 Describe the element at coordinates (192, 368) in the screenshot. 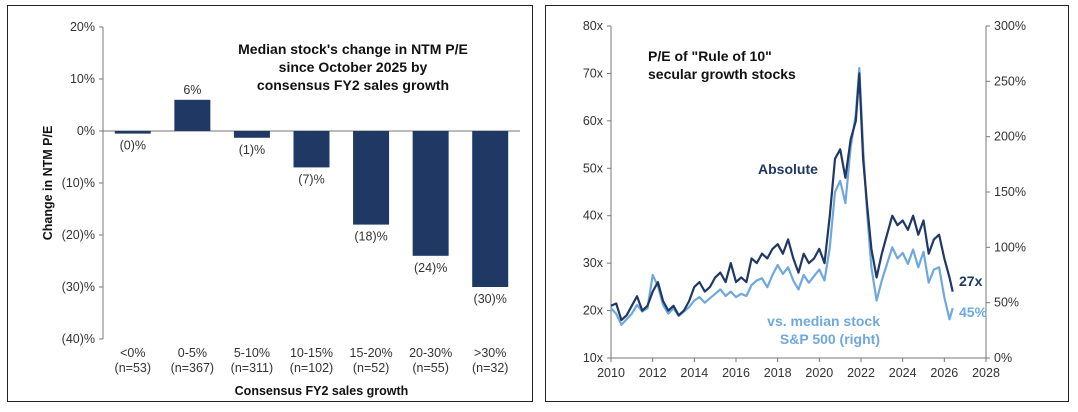

I see `x-tick-sublabel: (n=367)` at that location.